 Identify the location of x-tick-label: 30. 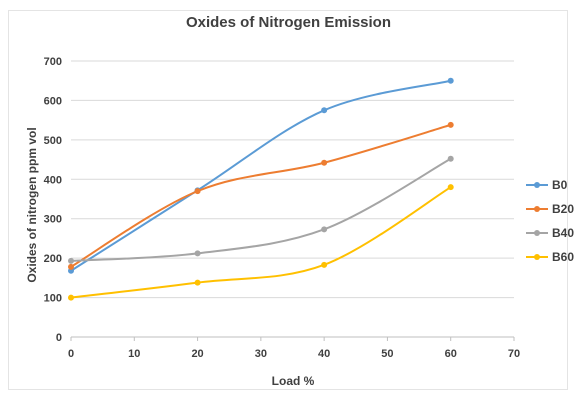
(261, 354).